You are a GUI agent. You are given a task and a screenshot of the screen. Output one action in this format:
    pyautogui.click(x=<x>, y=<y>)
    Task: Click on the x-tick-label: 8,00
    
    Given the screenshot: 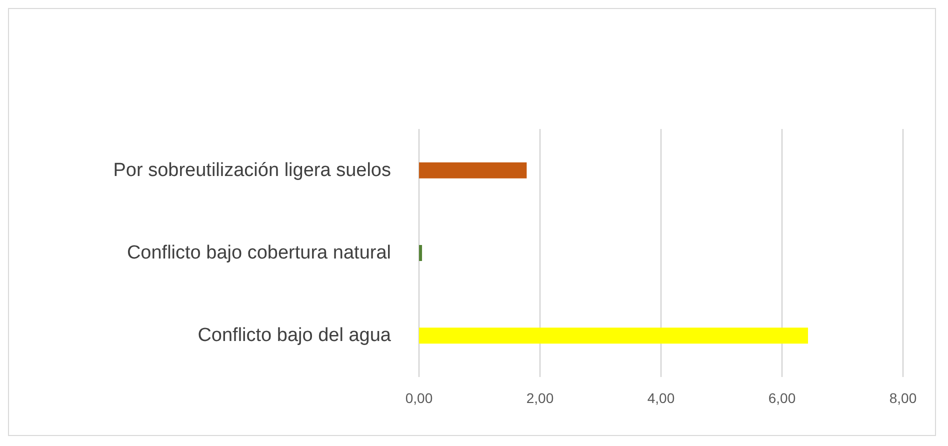 What is the action you would take?
    pyautogui.click(x=903, y=398)
    